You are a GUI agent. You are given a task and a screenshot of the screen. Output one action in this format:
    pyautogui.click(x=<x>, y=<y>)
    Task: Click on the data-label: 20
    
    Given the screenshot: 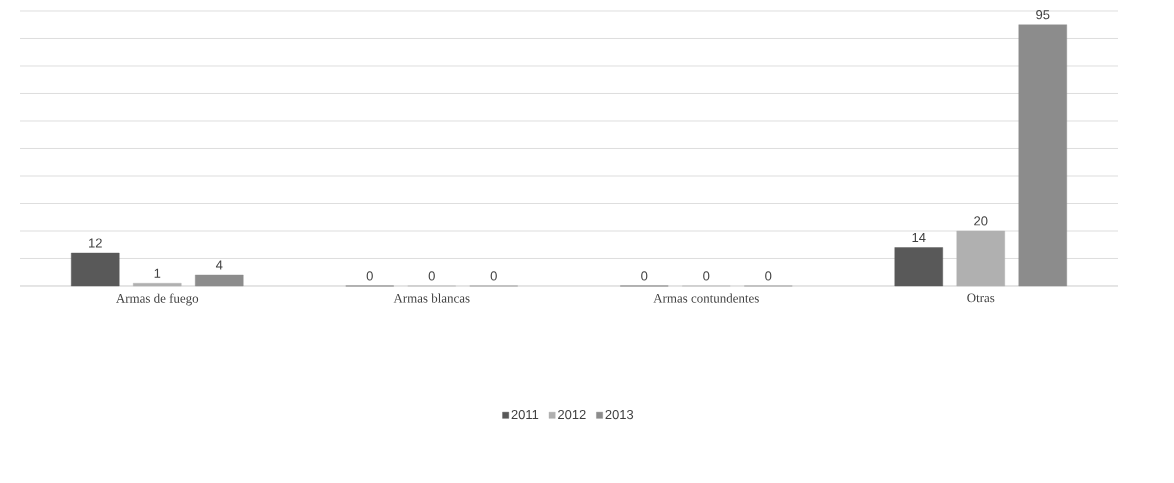 What is the action you would take?
    pyautogui.click(x=981, y=221)
    